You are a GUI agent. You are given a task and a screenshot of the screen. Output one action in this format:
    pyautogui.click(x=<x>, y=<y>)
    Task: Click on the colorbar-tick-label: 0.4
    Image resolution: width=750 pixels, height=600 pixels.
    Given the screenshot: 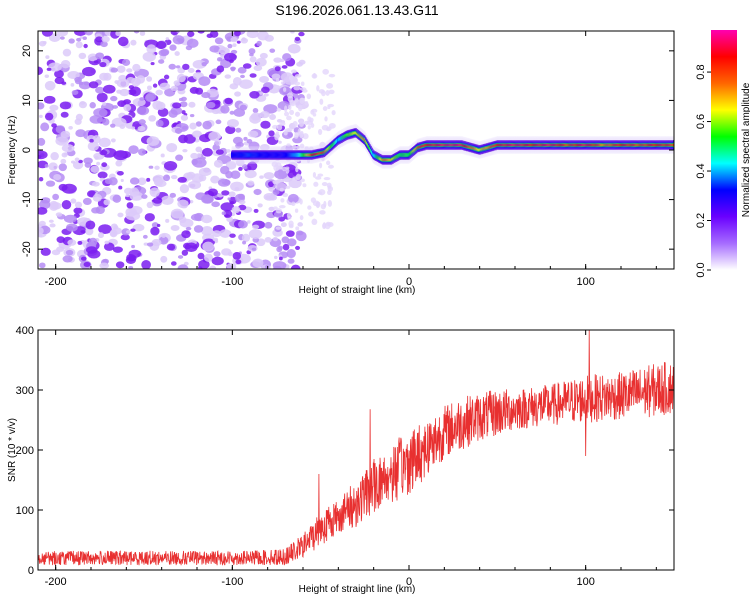 What is the action you would take?
    pyautogui.click(x=701, y=170)
    